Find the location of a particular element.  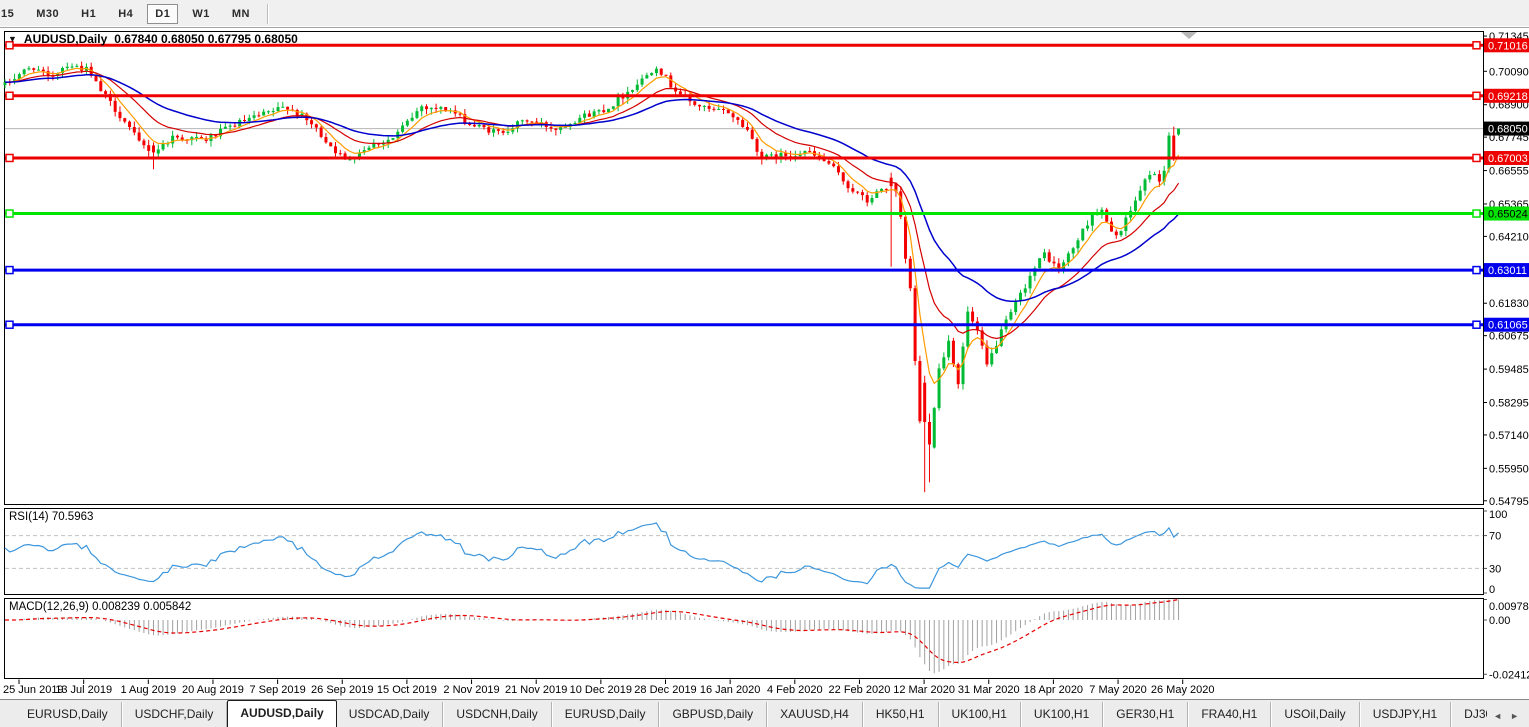

svg-text: 0.59485 is located at coordinates (1509, 370).